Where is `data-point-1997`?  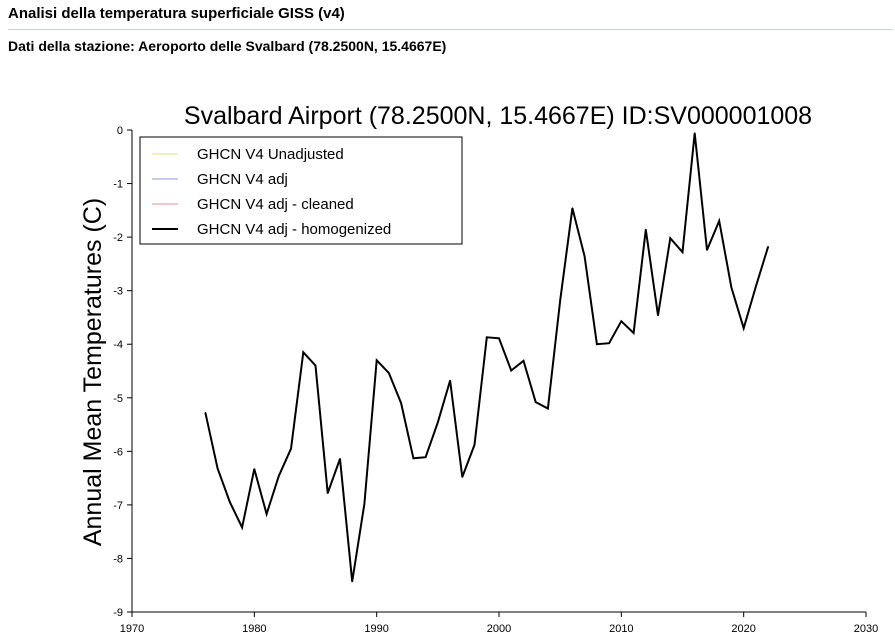
data-point-1997 is located at coordinates (462, 477).